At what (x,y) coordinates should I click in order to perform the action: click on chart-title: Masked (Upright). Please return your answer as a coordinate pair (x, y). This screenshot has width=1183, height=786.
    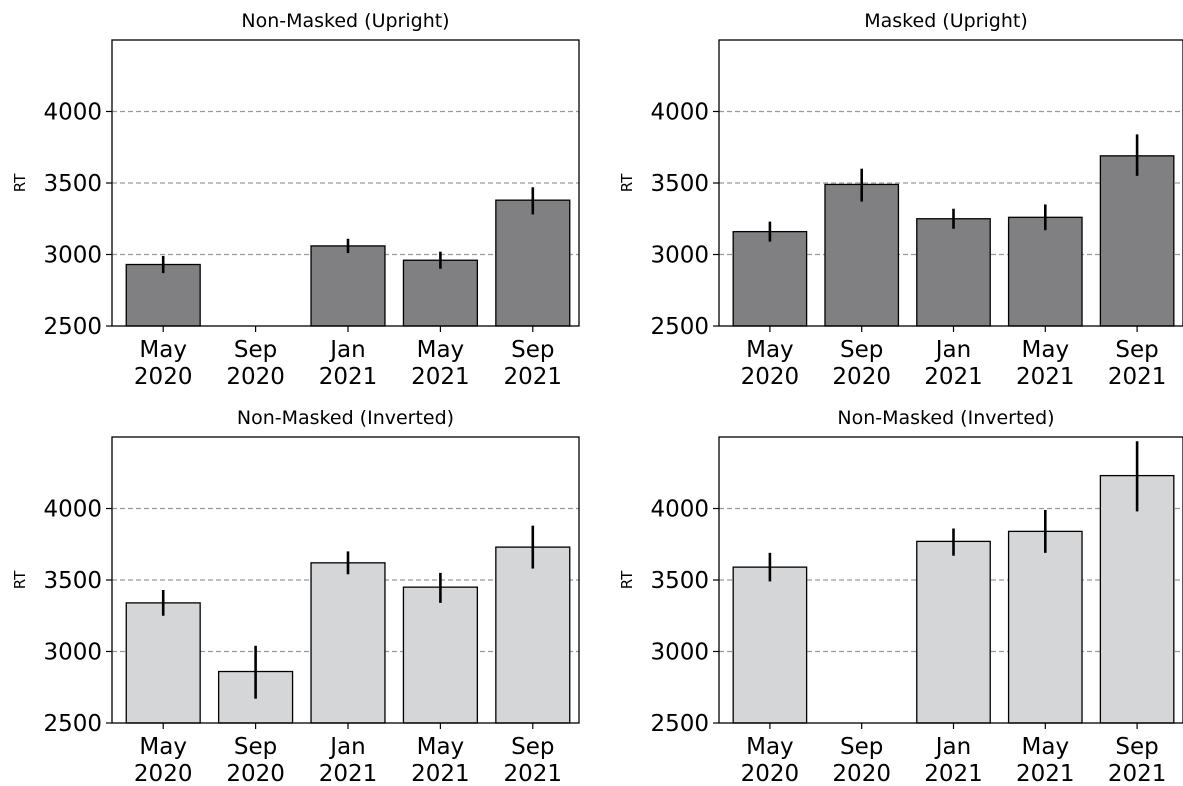
    Looking at the image, I should click on (946, 21).